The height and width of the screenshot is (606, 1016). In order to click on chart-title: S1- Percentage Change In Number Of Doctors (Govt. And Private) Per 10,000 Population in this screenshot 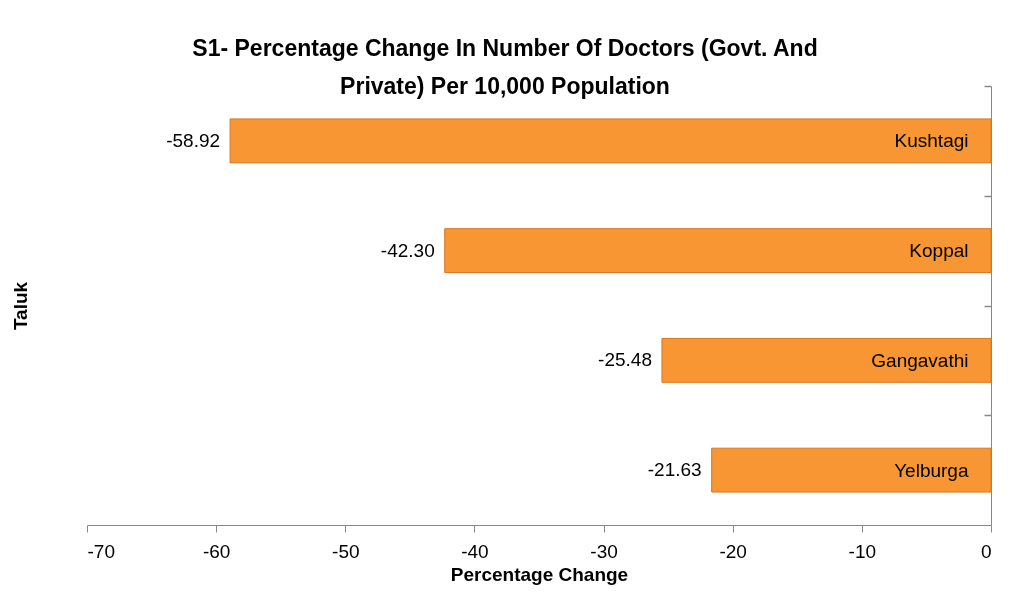, I will do `click(505, 67)`.